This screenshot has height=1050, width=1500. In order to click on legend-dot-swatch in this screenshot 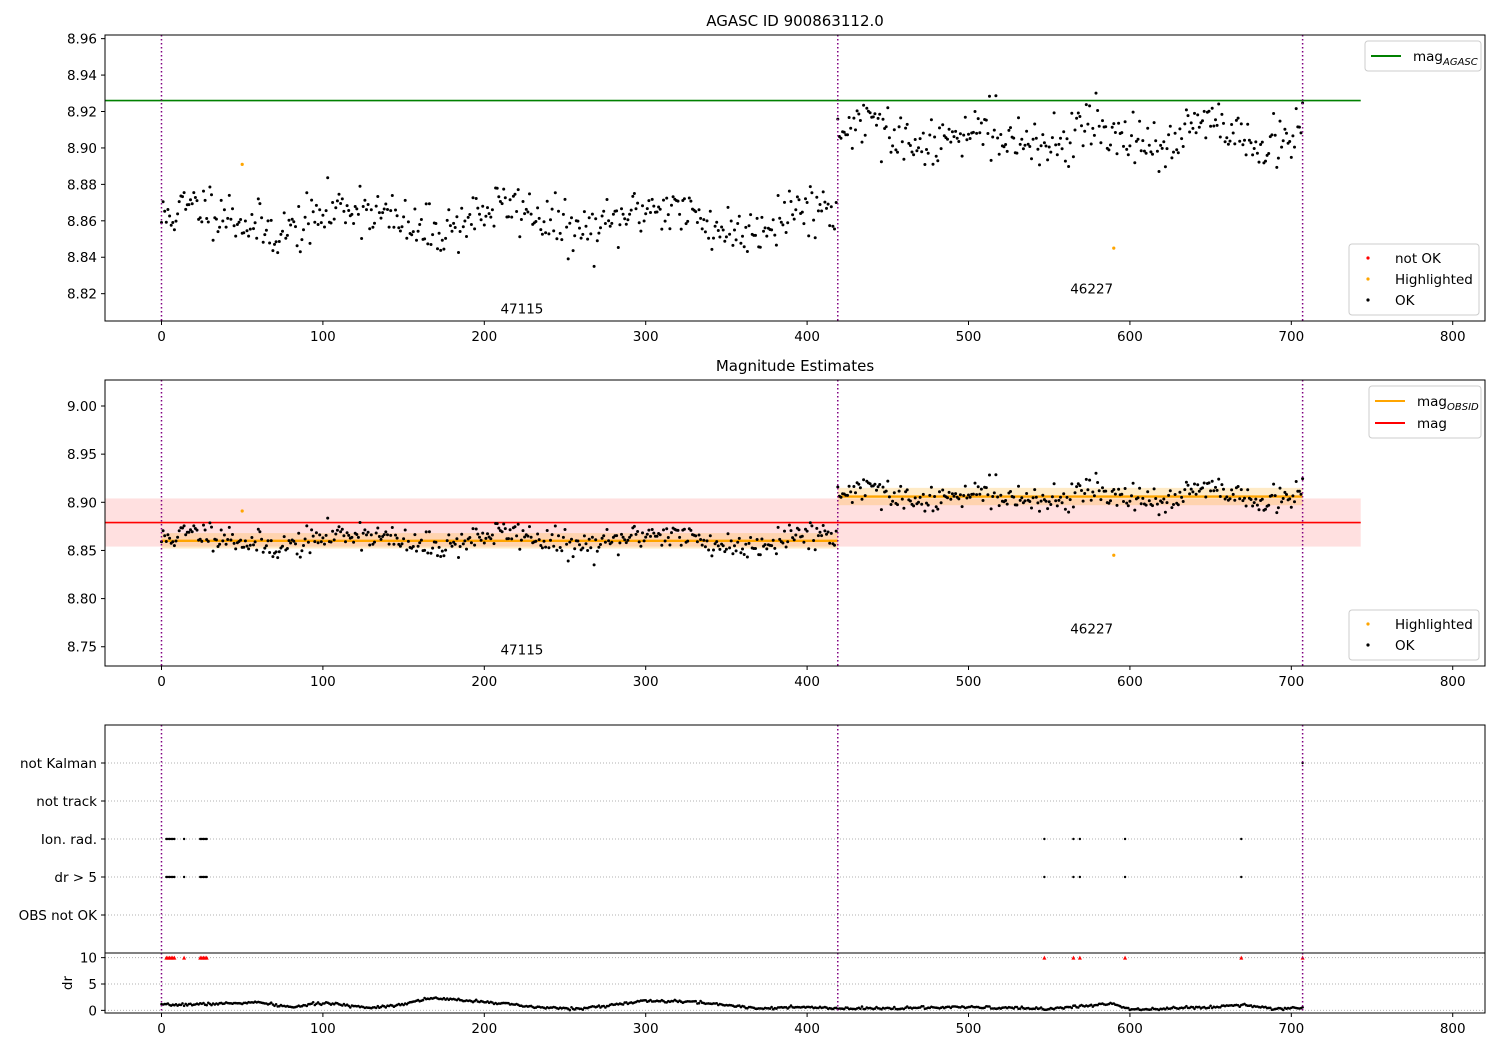, I will do `click(1368, 645)`.